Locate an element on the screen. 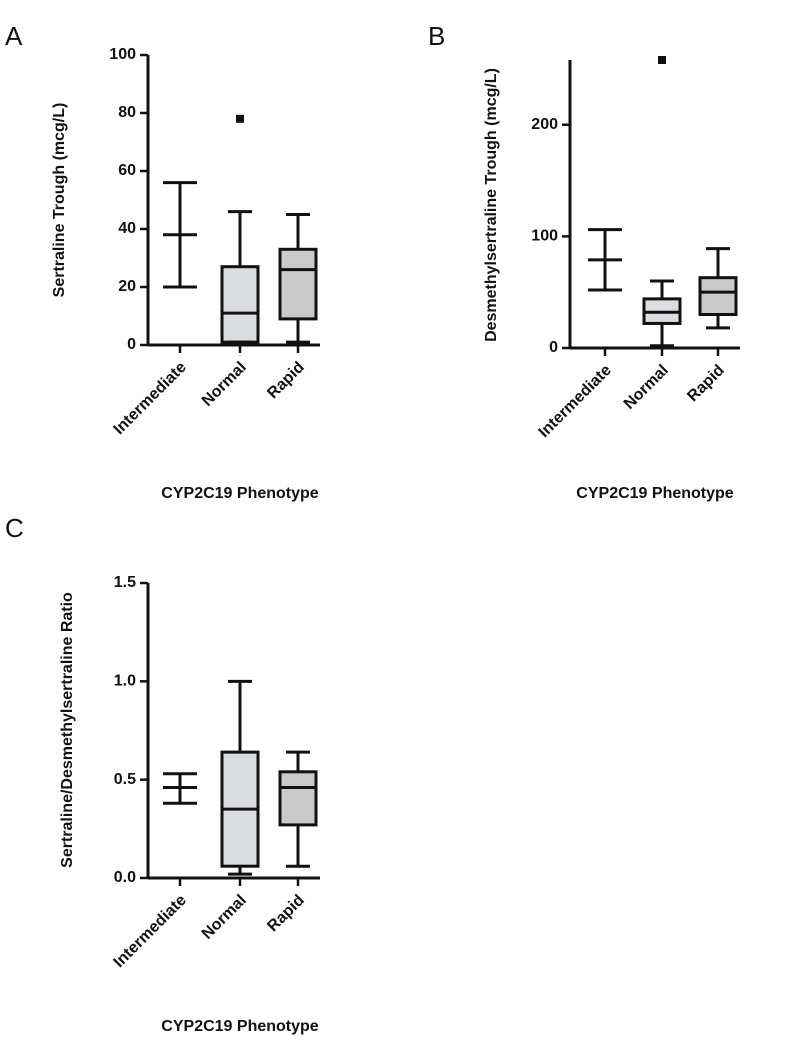 The width and height of the screenshot is (796, 1050). y-axis-label: Desmethylsertraline Trough (mcg/L) is located at coordinates (491, 205).